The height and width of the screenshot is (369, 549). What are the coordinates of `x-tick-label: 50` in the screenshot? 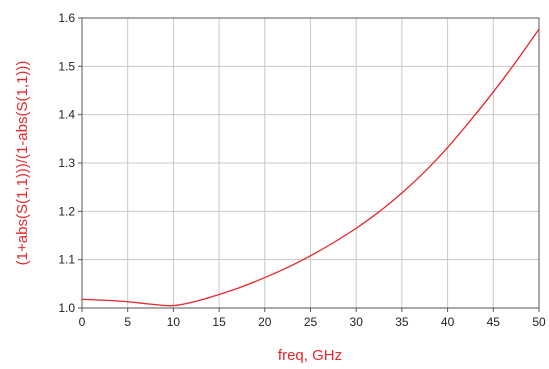 It's located at (539, 322).